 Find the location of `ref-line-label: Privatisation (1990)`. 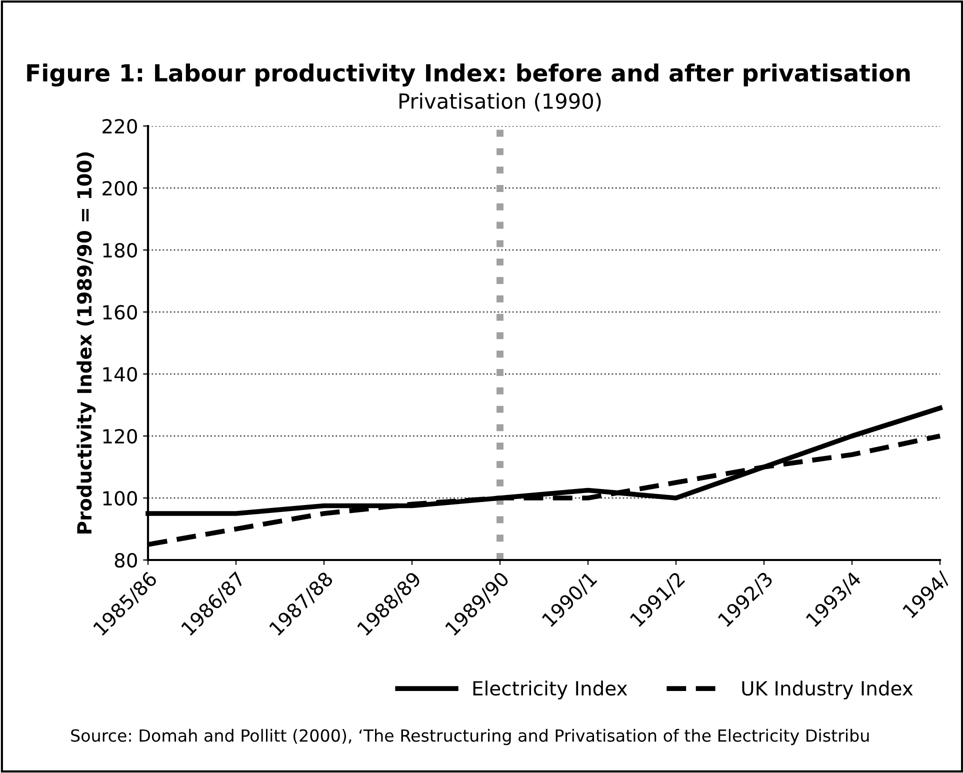

ref-line-label: Privatisation (1990) is located at coordinates (500, 102).